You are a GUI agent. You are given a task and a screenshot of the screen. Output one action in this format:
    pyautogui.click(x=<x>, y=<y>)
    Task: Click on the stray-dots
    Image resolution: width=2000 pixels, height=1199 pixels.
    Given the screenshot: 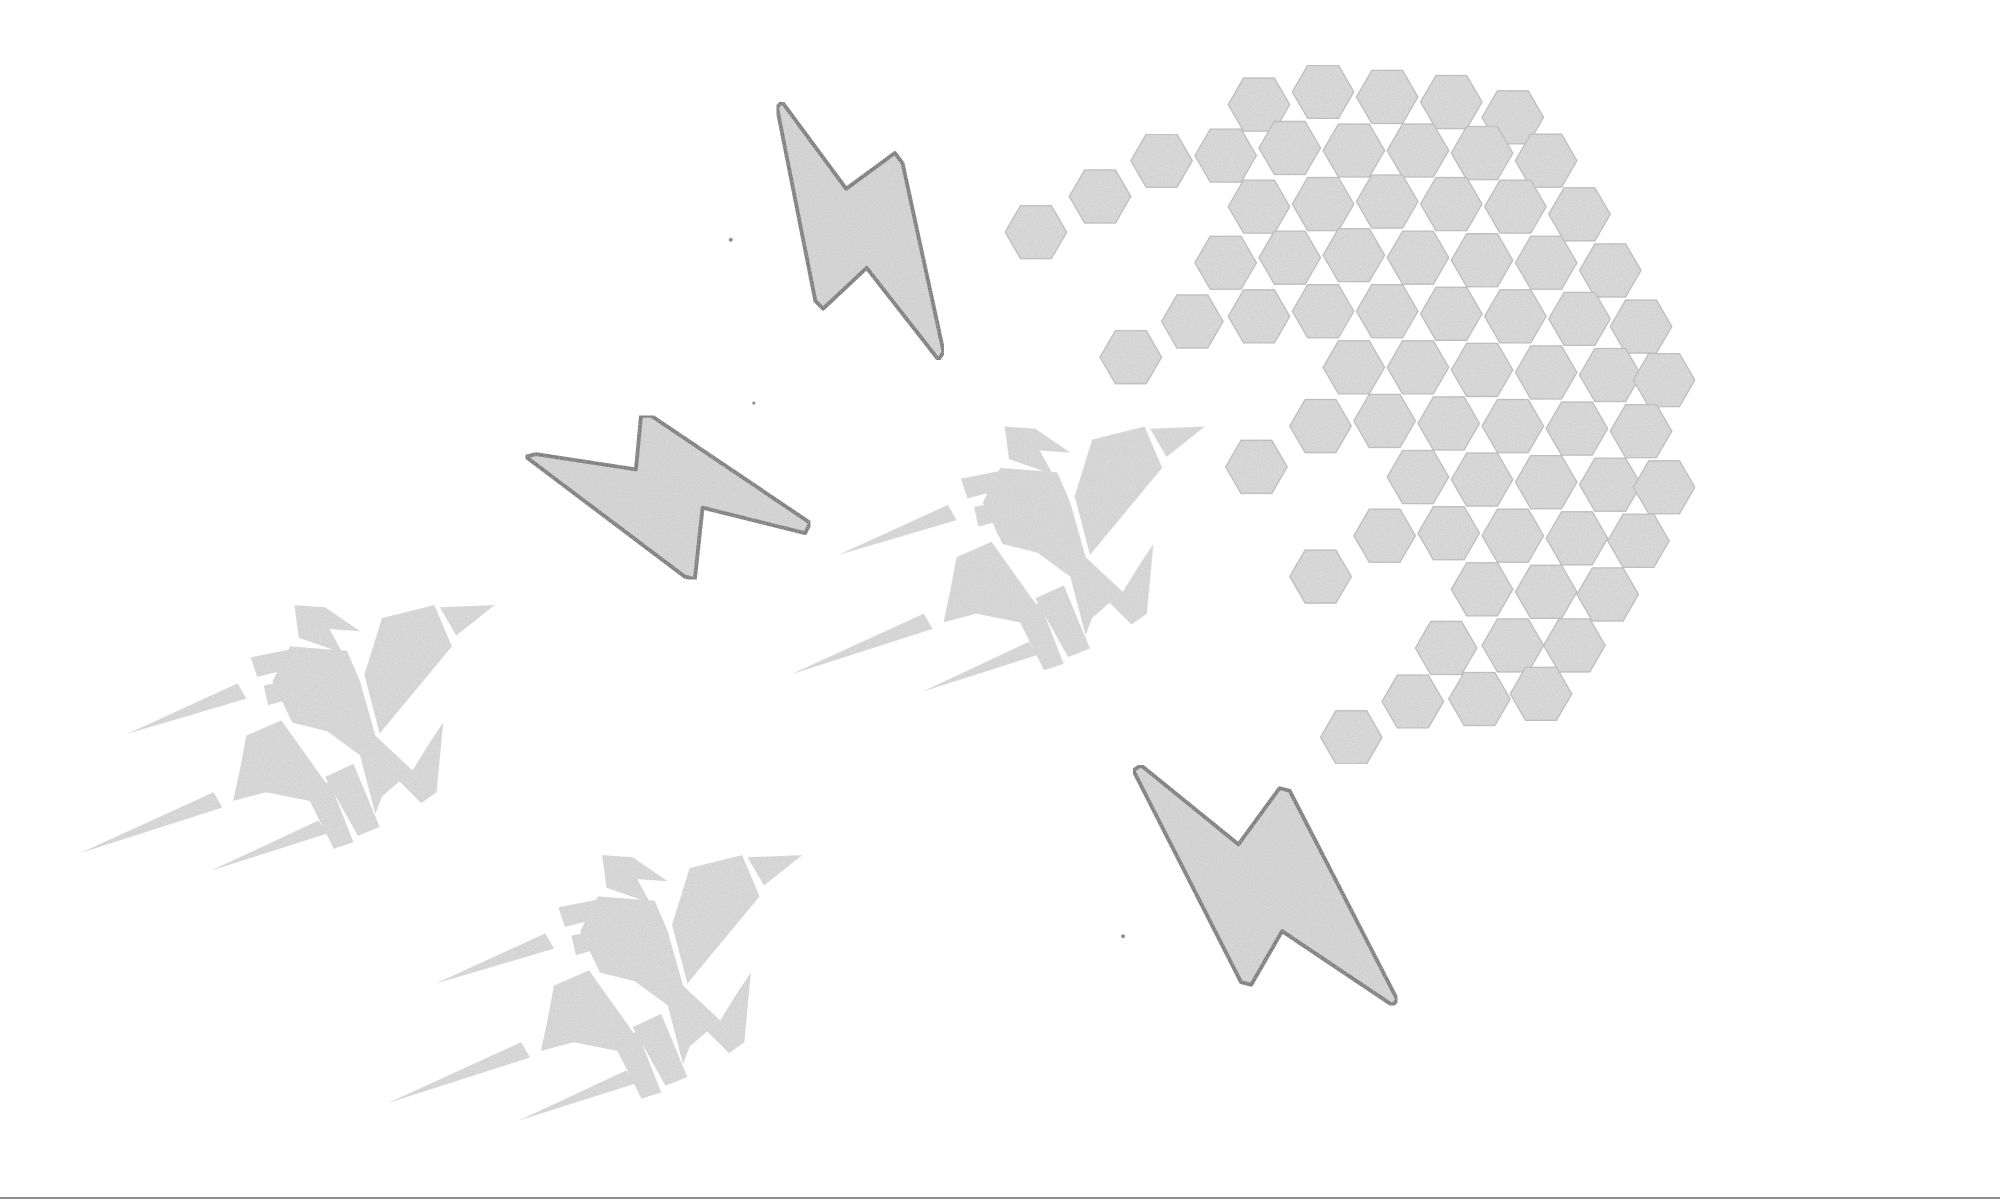 What is the action you would take?
    pyautogui.click(x=926, y=588)
    